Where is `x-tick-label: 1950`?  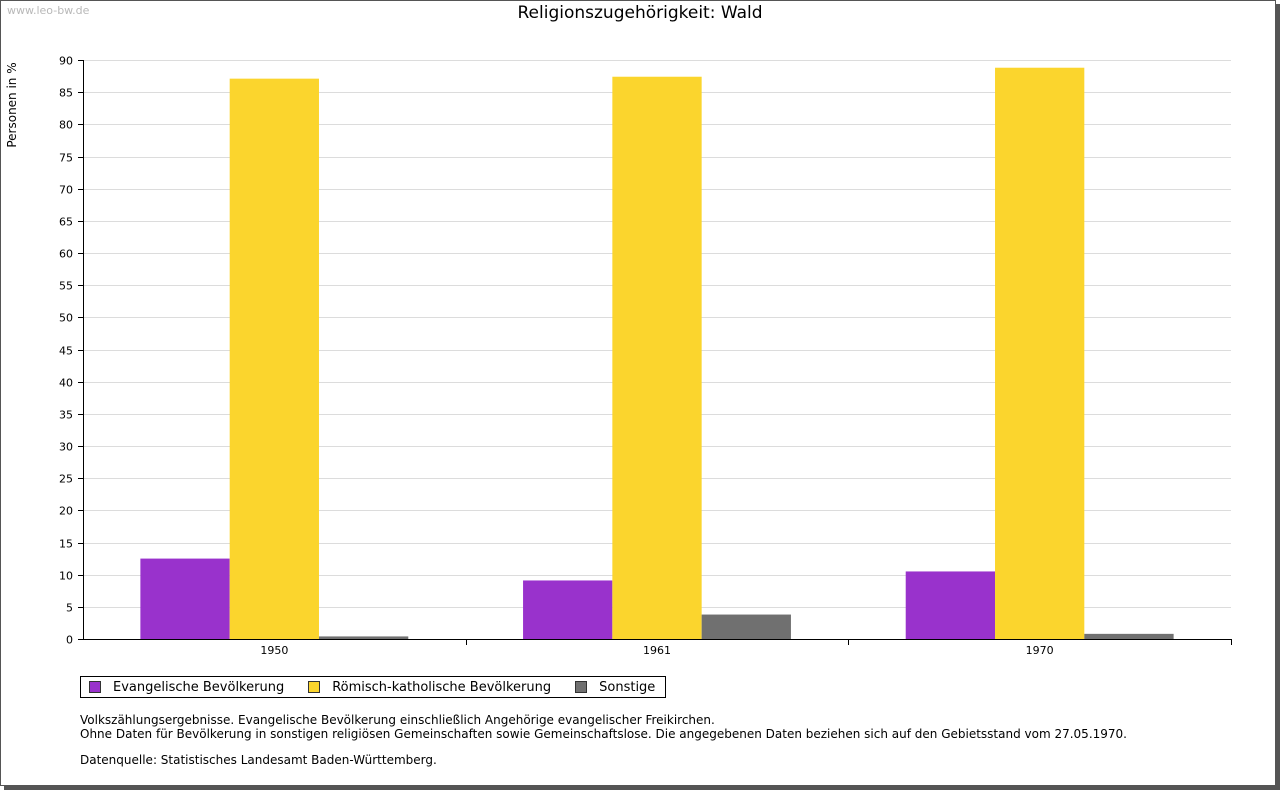
x-tick-label: 1950 is located at coordinates (274, 650).